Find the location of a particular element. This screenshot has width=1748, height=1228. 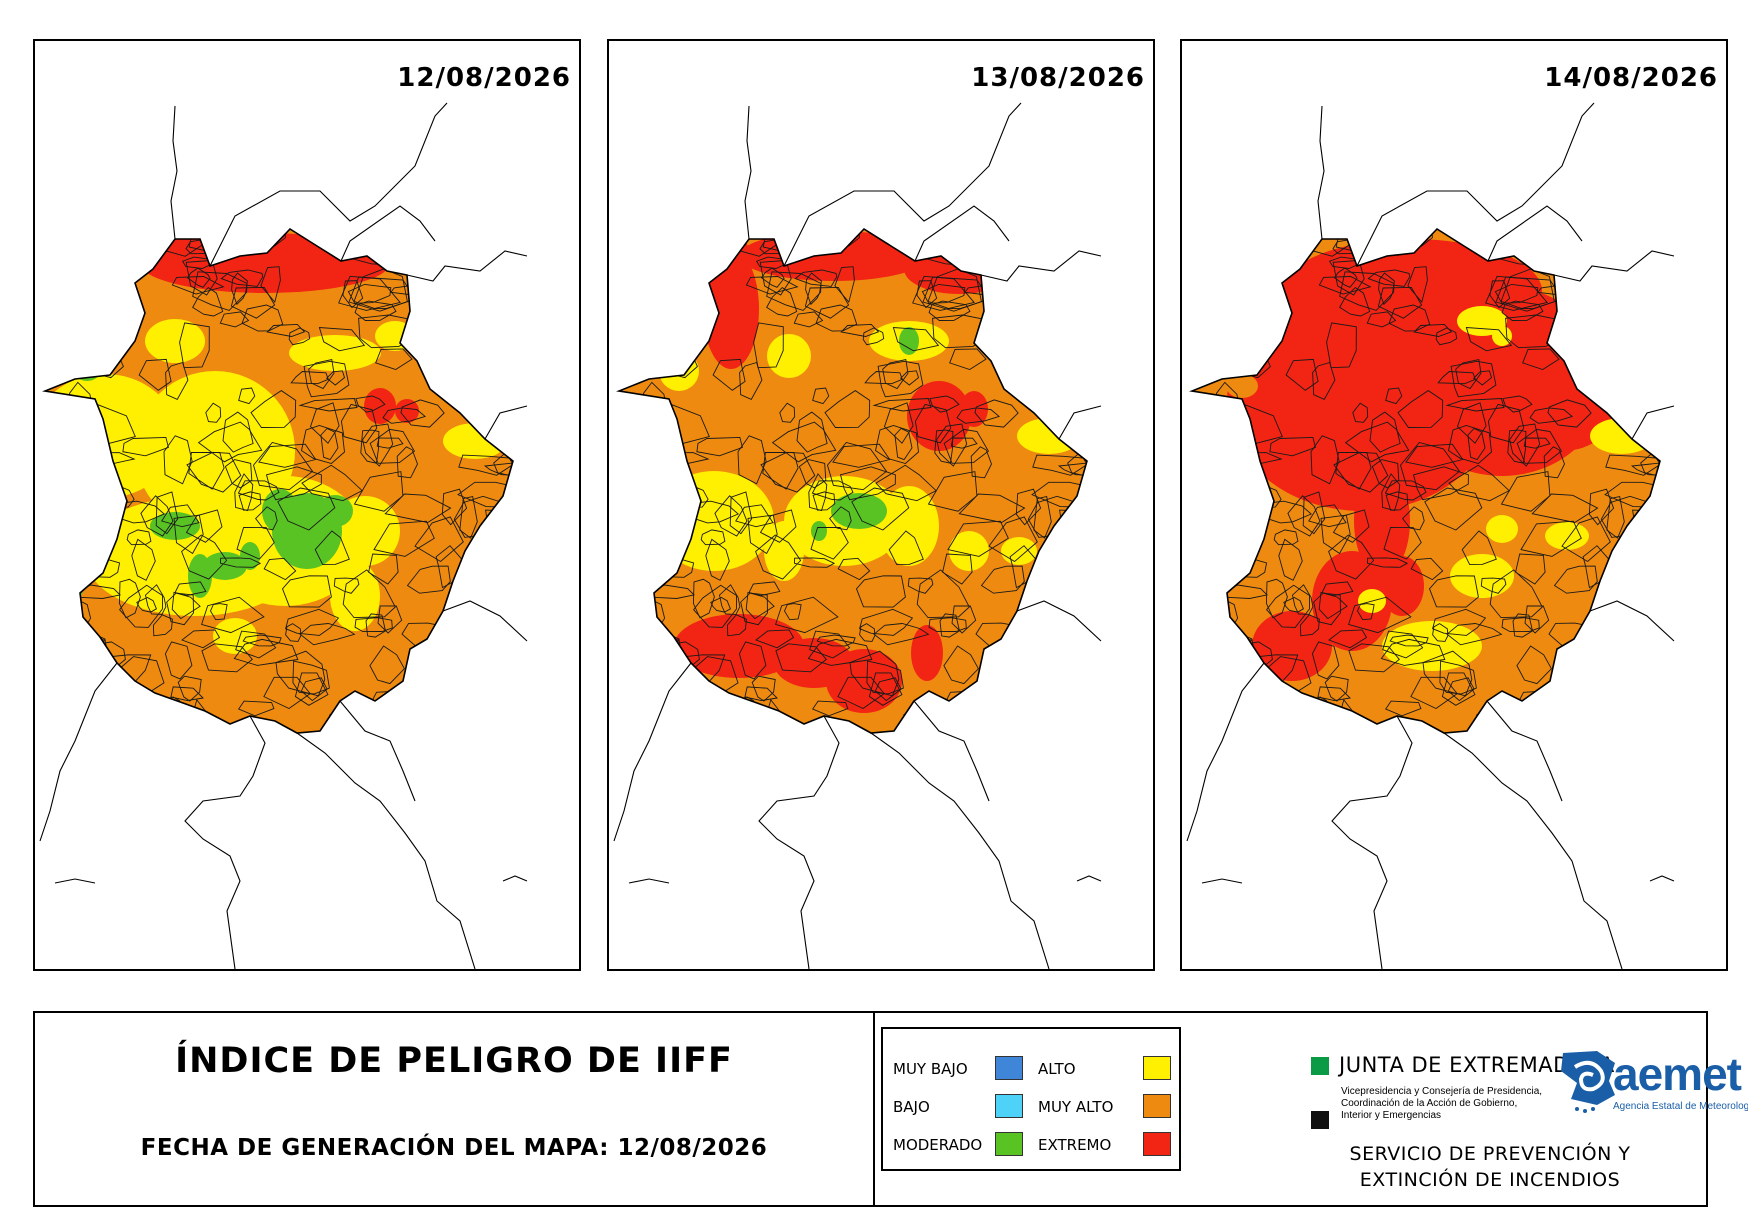

junta-black-square is located at coordinates (1320, 1120).